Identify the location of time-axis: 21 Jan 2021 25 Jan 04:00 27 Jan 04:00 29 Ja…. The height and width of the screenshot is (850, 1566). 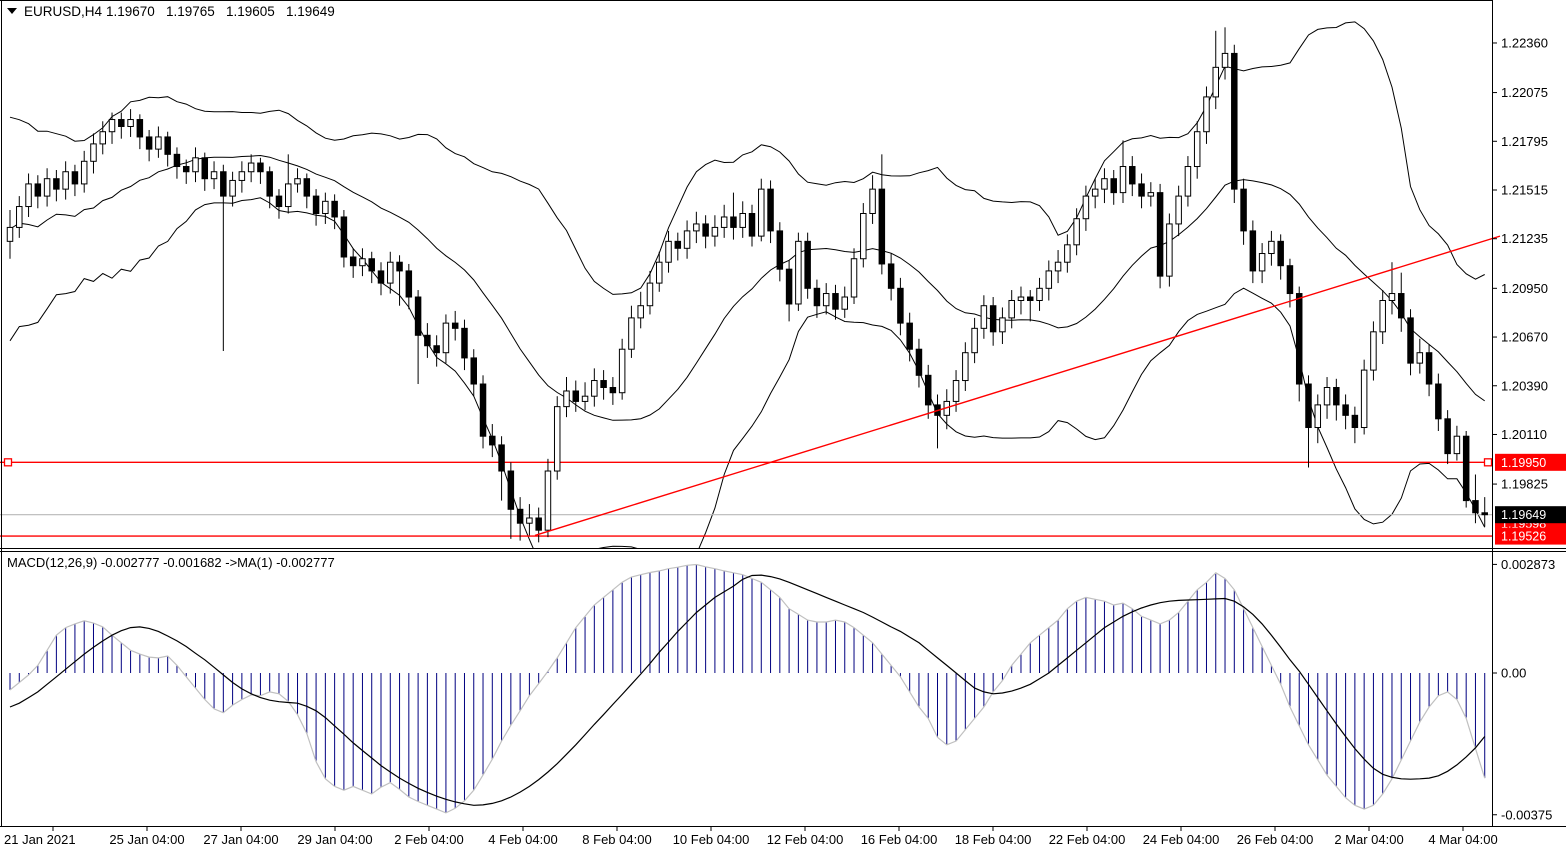
(751, 836).